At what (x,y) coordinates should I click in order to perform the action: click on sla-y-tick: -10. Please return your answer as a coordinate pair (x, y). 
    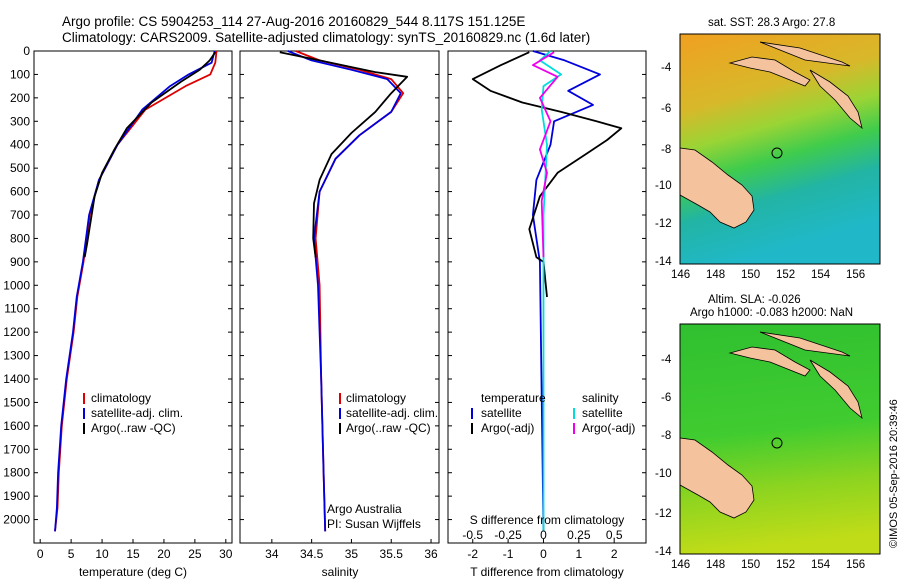
    Looking at the image, I should click on (663, 474).